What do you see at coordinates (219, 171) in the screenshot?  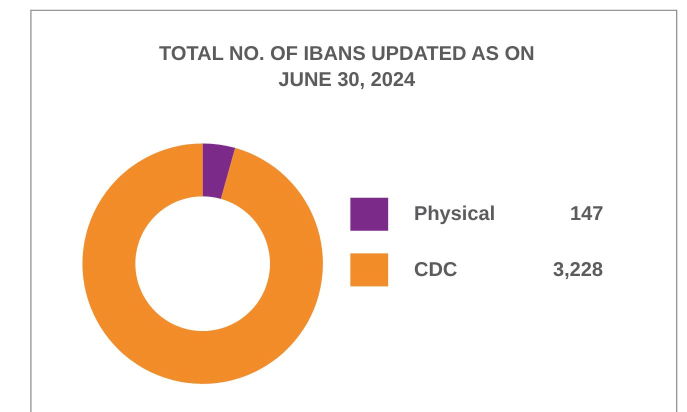 I see `donut-slice` at bounding box center [219, 171].